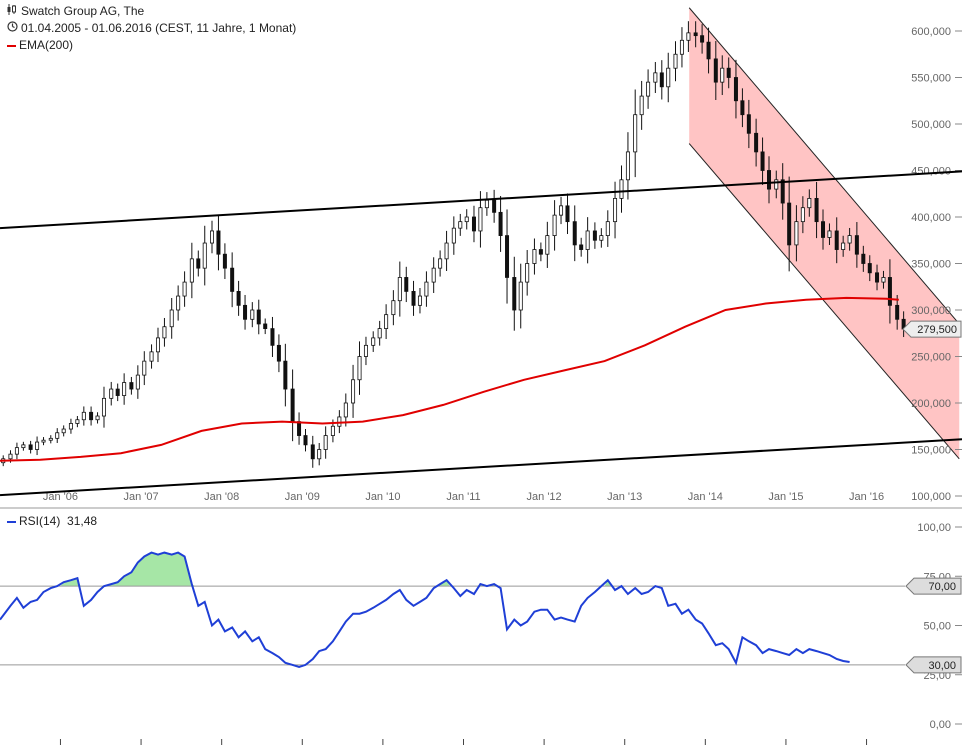 The image size is (962, 750). I want to click on rsi-y-tick-label: 50,00, so click(937, 627).